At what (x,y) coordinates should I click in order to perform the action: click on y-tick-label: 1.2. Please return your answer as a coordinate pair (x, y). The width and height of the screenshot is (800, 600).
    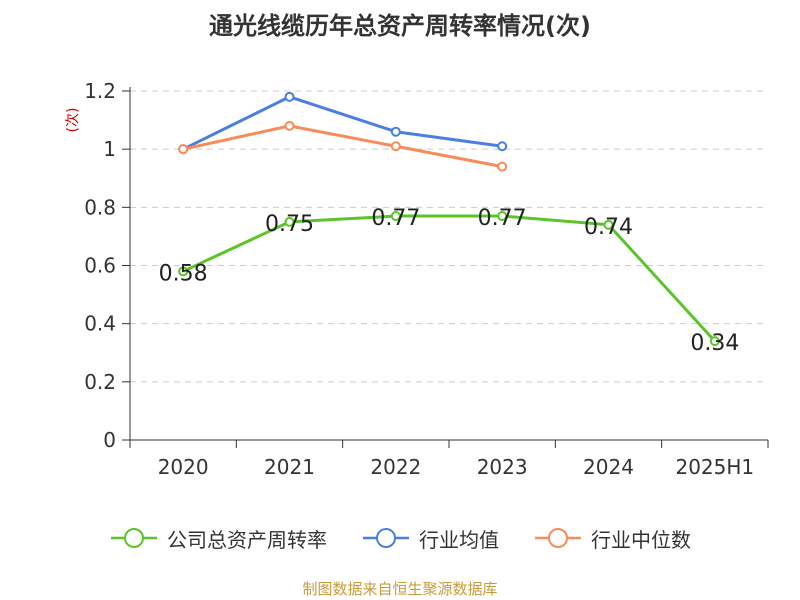
    Looking at the image, I should click on (100, 91).